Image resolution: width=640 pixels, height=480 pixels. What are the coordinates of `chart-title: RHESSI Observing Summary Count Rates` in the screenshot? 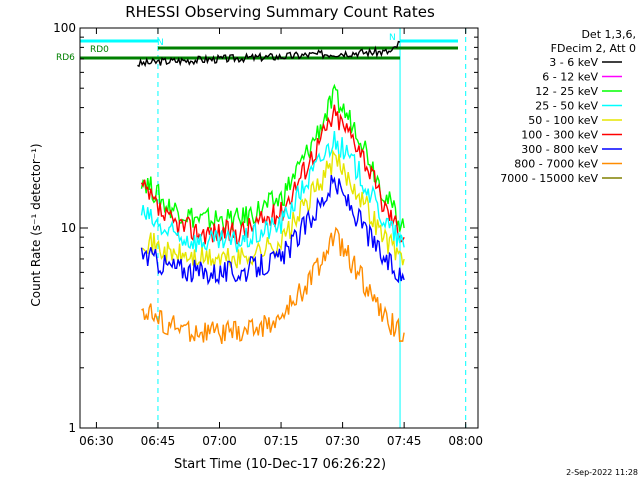 It's located at (280, 12).